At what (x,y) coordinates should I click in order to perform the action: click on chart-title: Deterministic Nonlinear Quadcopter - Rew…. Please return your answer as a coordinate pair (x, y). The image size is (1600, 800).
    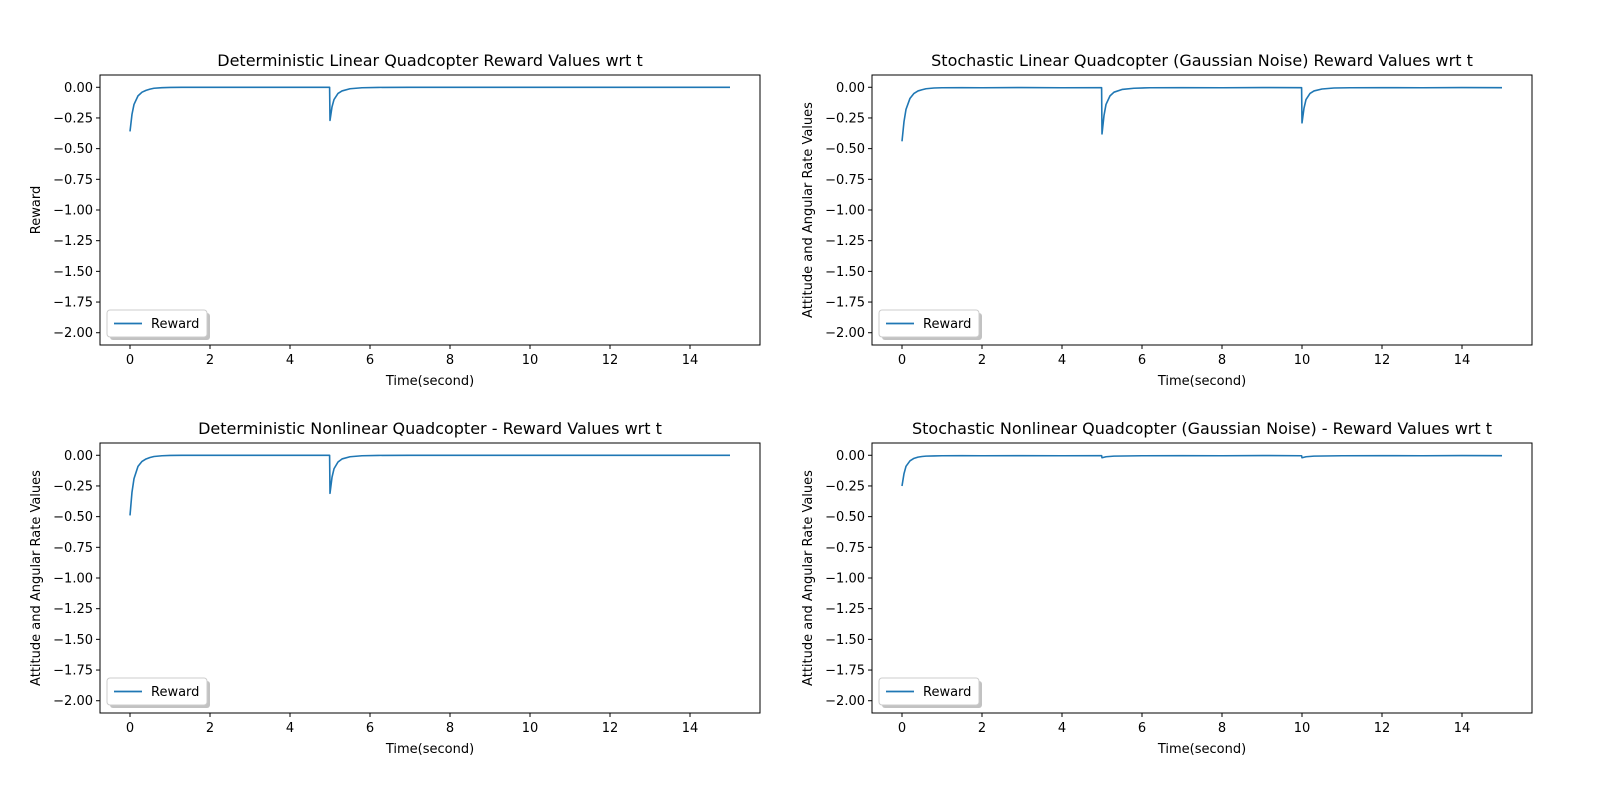
    Looking at the image, I should click on (430, 428).